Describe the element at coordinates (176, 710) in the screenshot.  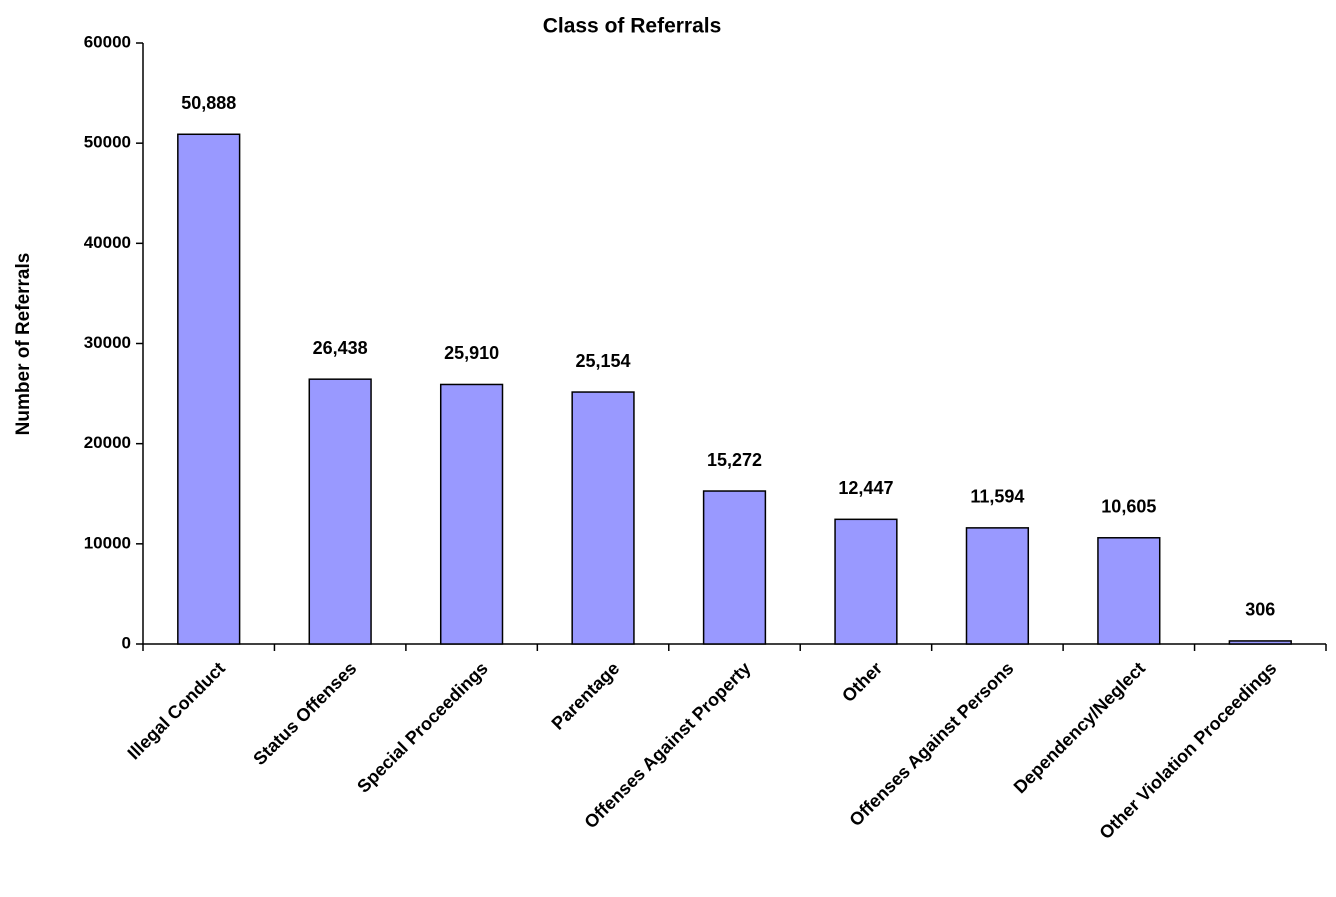
I see `x-tick-label: Illegal Conduct` at that location.